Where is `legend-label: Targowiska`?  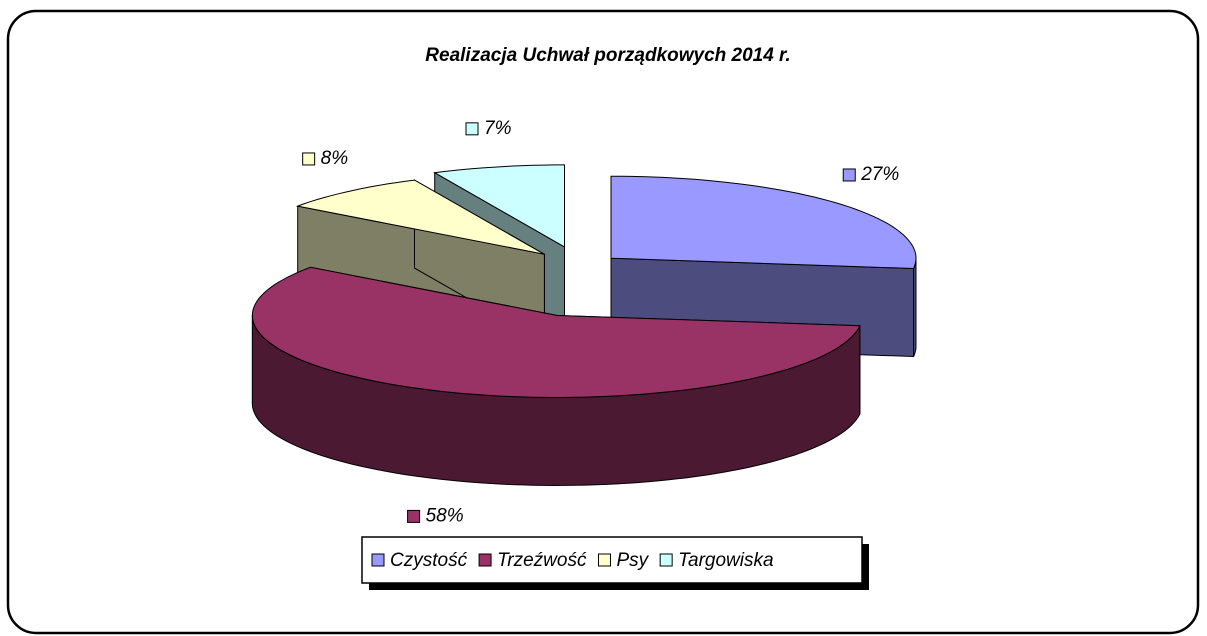
legend-label: Targowiska is located at coordinates (725, 560).